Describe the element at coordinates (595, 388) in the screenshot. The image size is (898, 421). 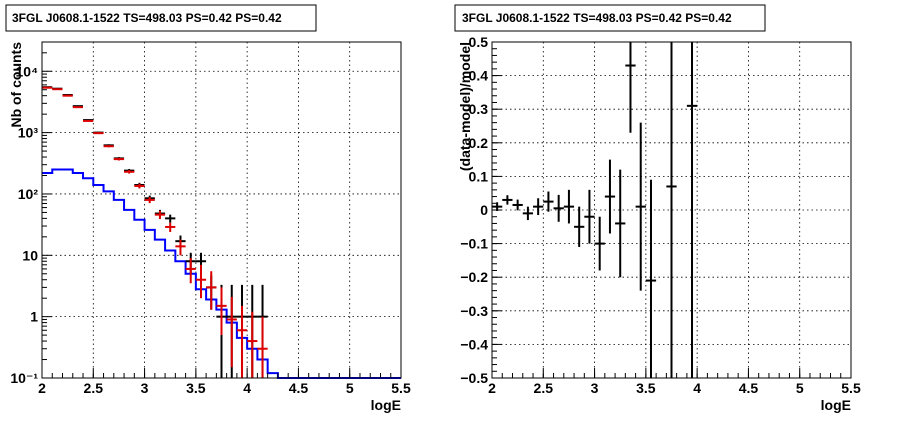
I see `right-x-tick-label: 3` at that location.